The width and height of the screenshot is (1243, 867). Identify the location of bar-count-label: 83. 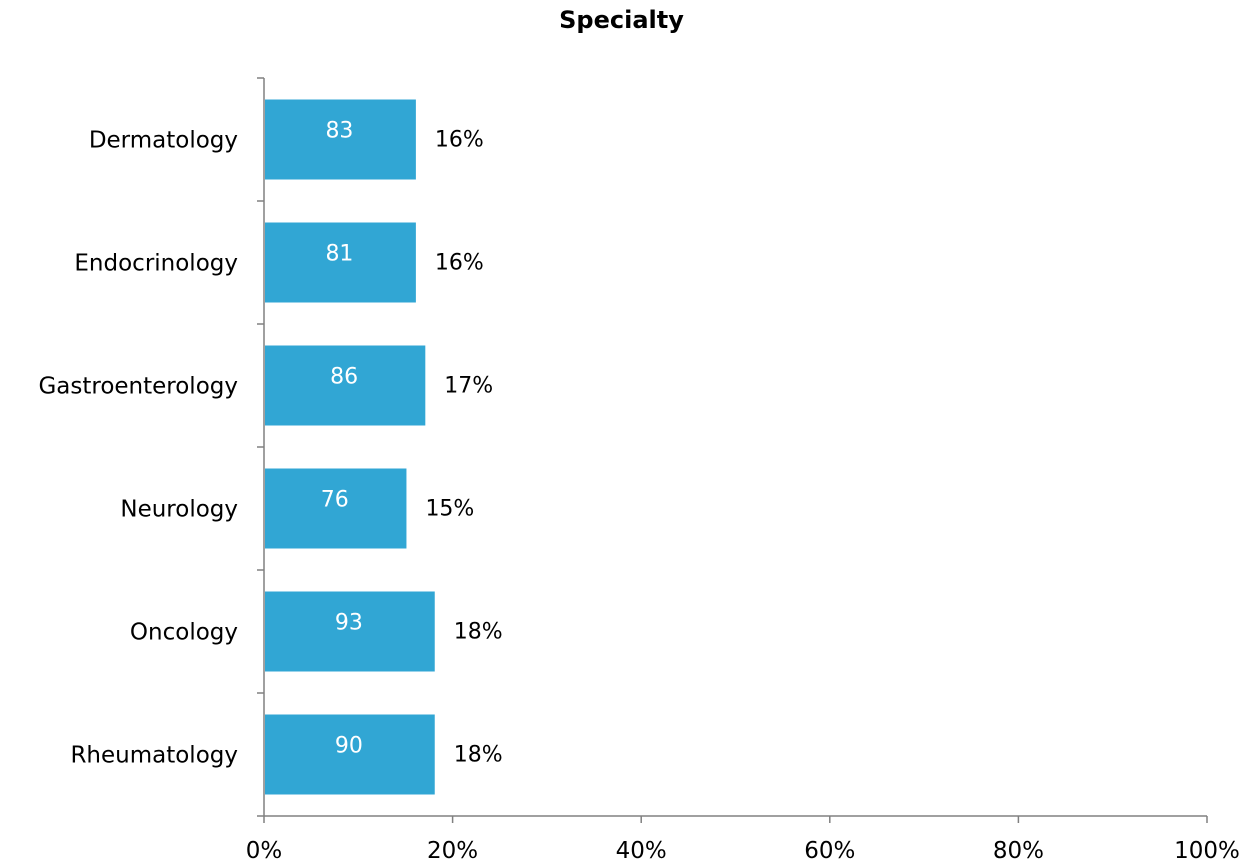
(339, 131).